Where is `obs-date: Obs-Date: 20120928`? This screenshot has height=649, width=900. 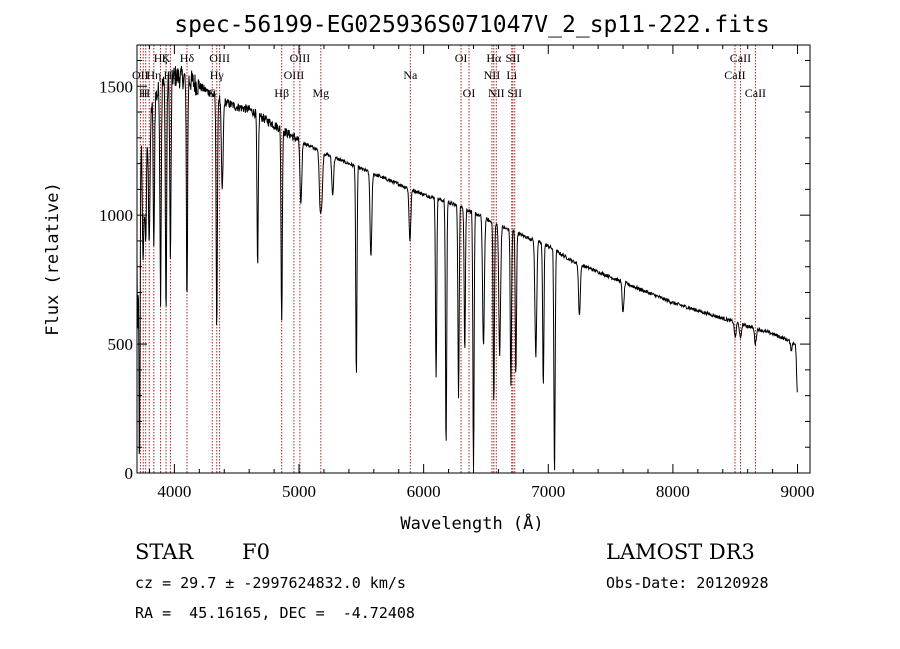 obs-date: Obs-Date: 20120928 is located at coordinates (687, 583).